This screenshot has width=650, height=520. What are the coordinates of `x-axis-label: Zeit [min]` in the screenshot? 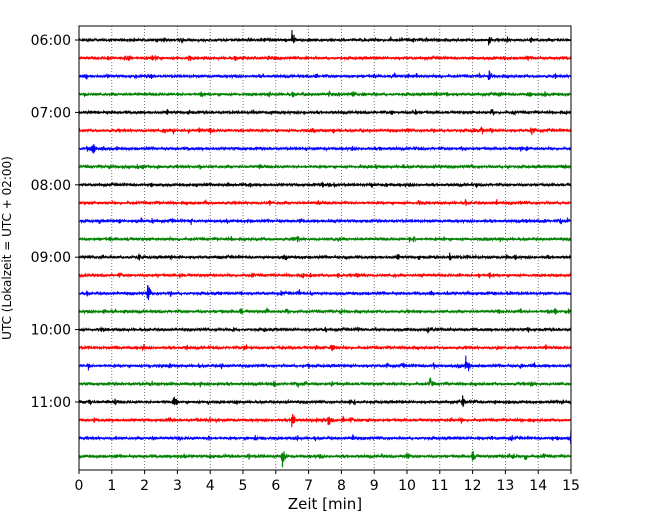 It's located at (325, 504).